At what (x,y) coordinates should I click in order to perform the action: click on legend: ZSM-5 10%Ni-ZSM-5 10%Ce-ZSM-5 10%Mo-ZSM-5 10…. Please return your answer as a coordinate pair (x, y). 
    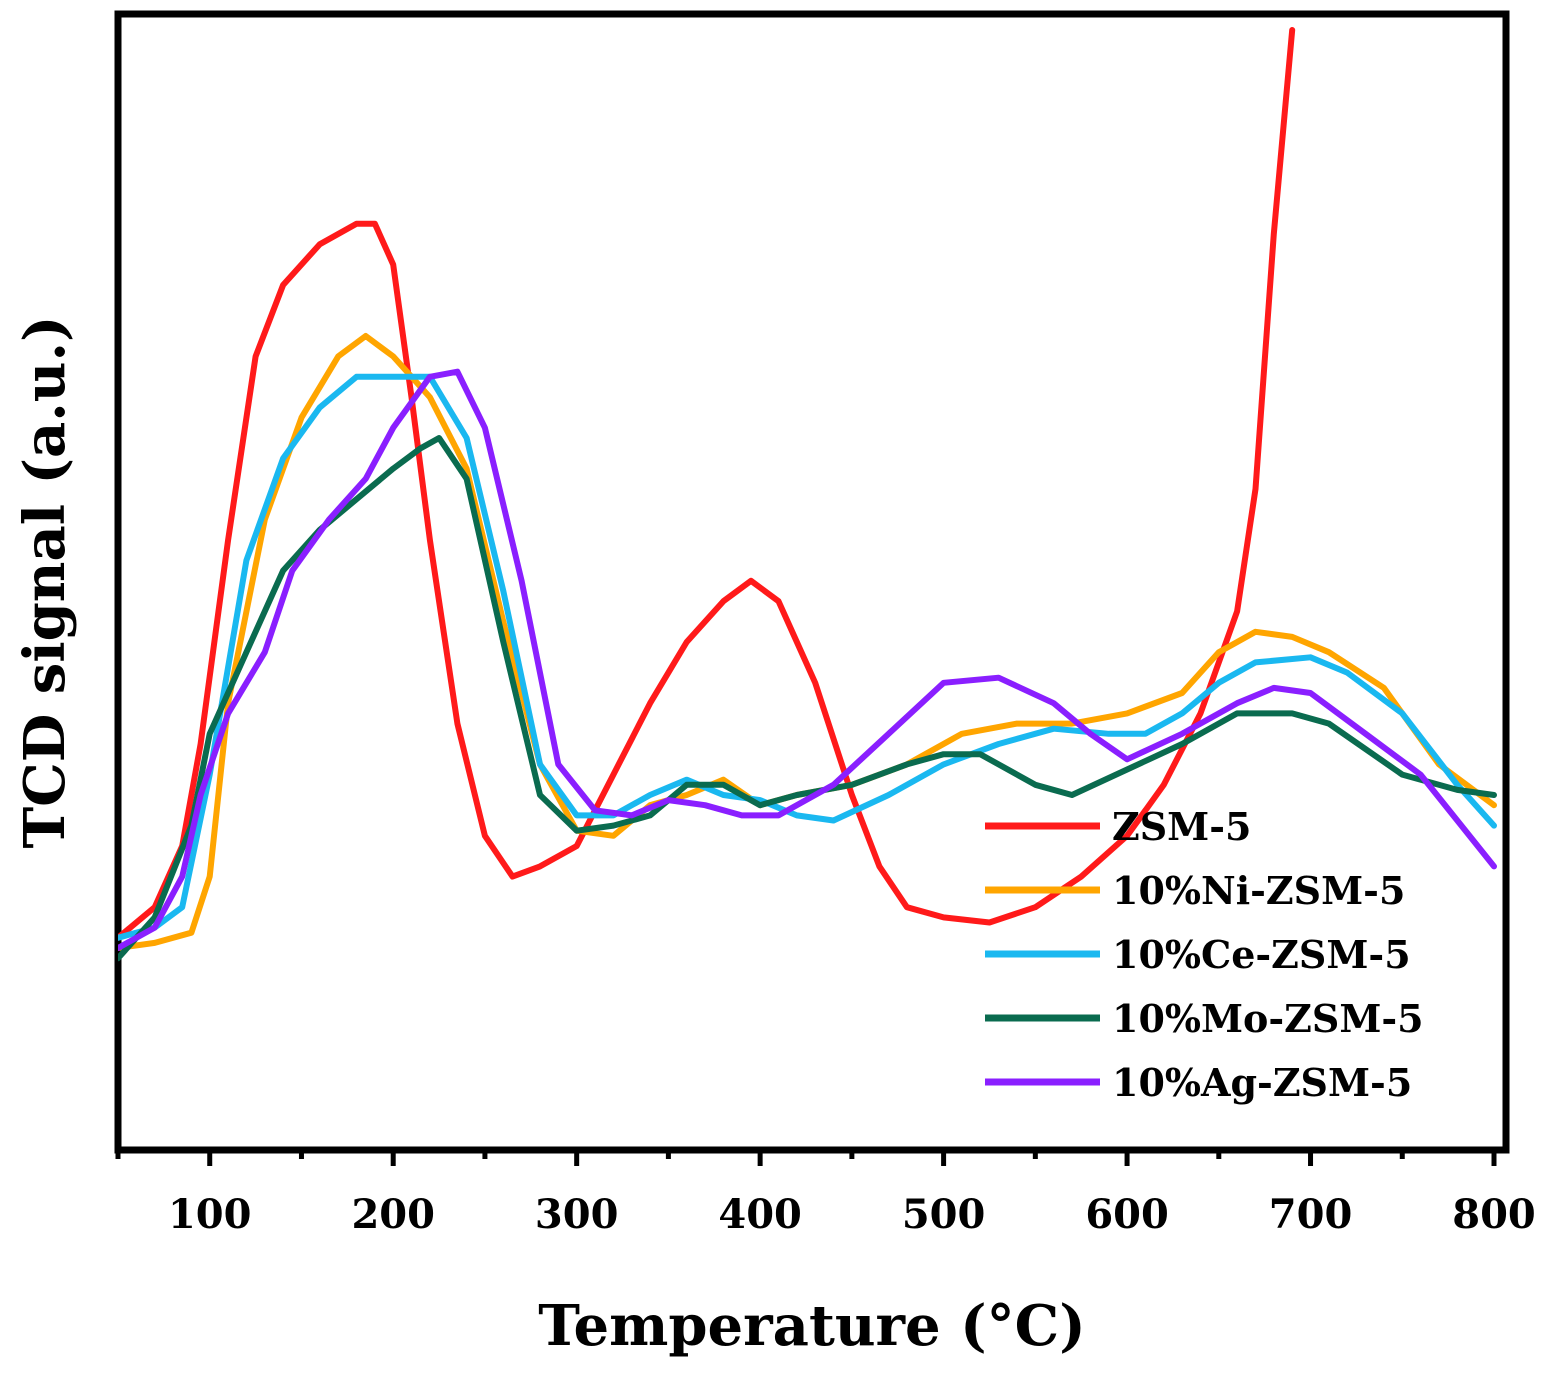
    Looking at the image, I should click on (1204, 954).